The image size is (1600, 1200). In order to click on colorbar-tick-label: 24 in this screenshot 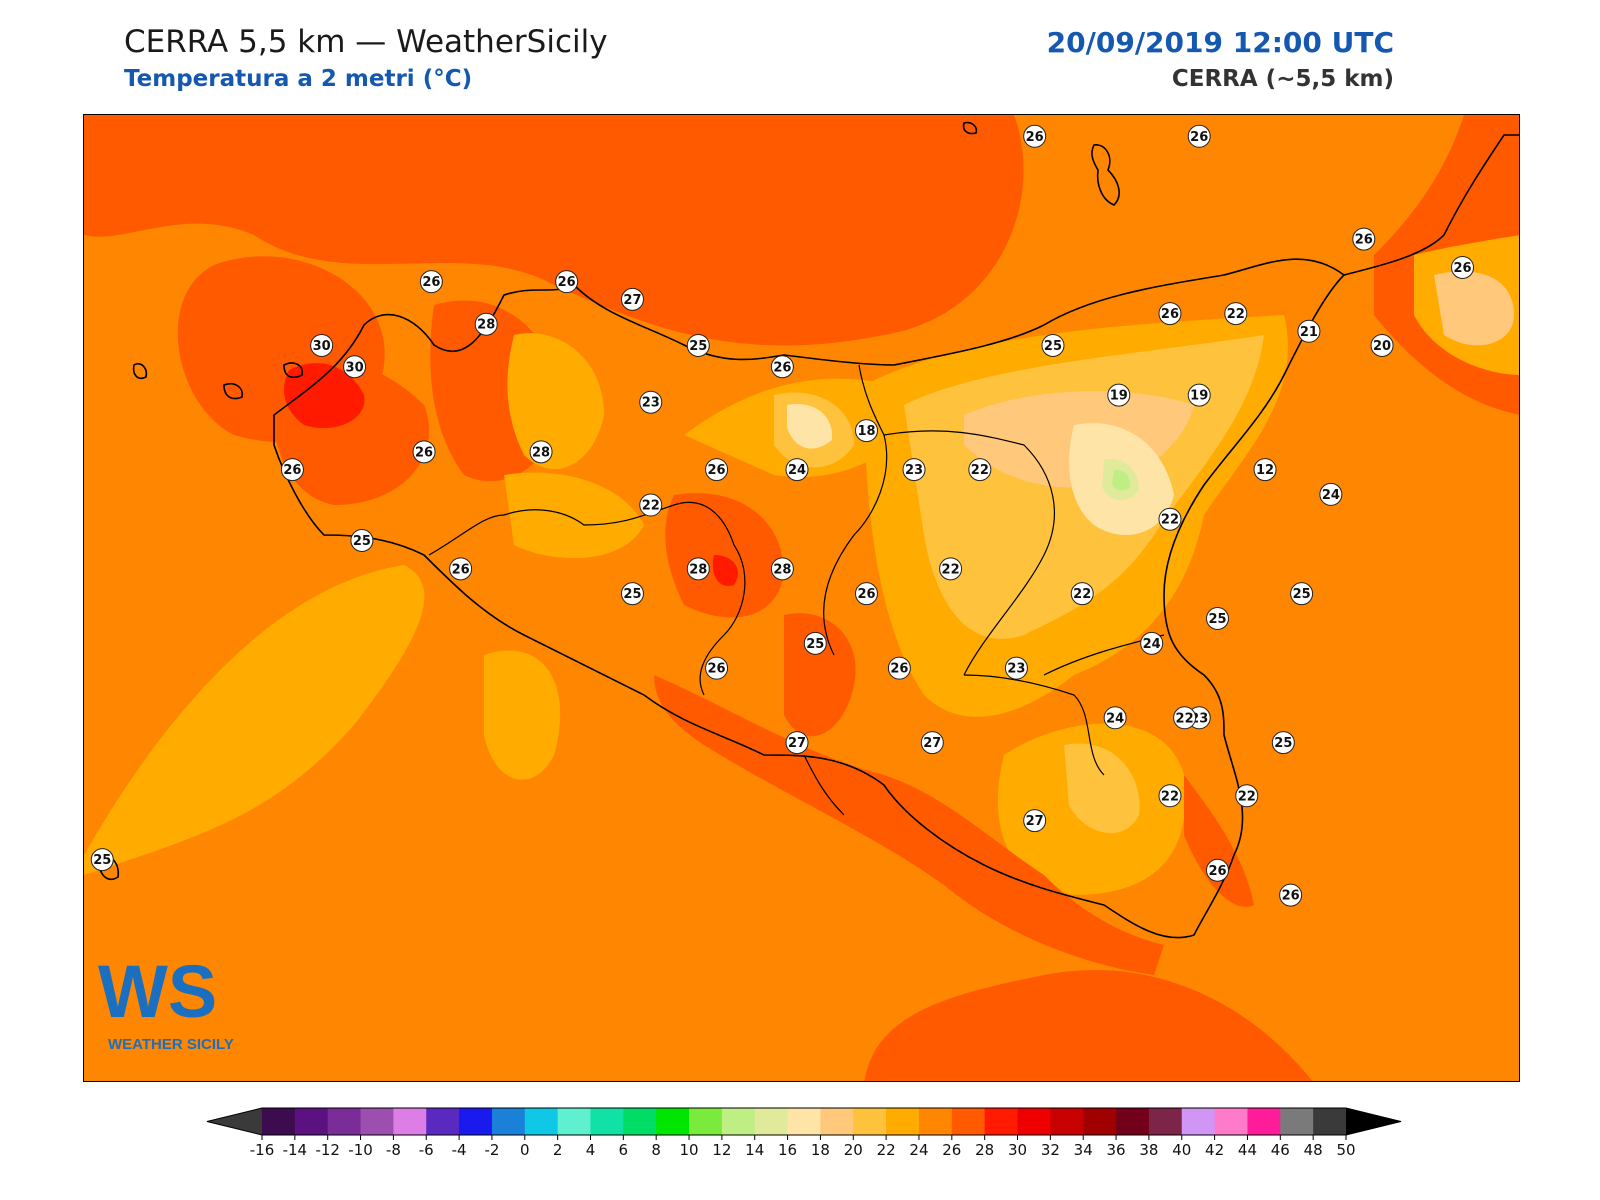, I will do `click(918, 1150)`.